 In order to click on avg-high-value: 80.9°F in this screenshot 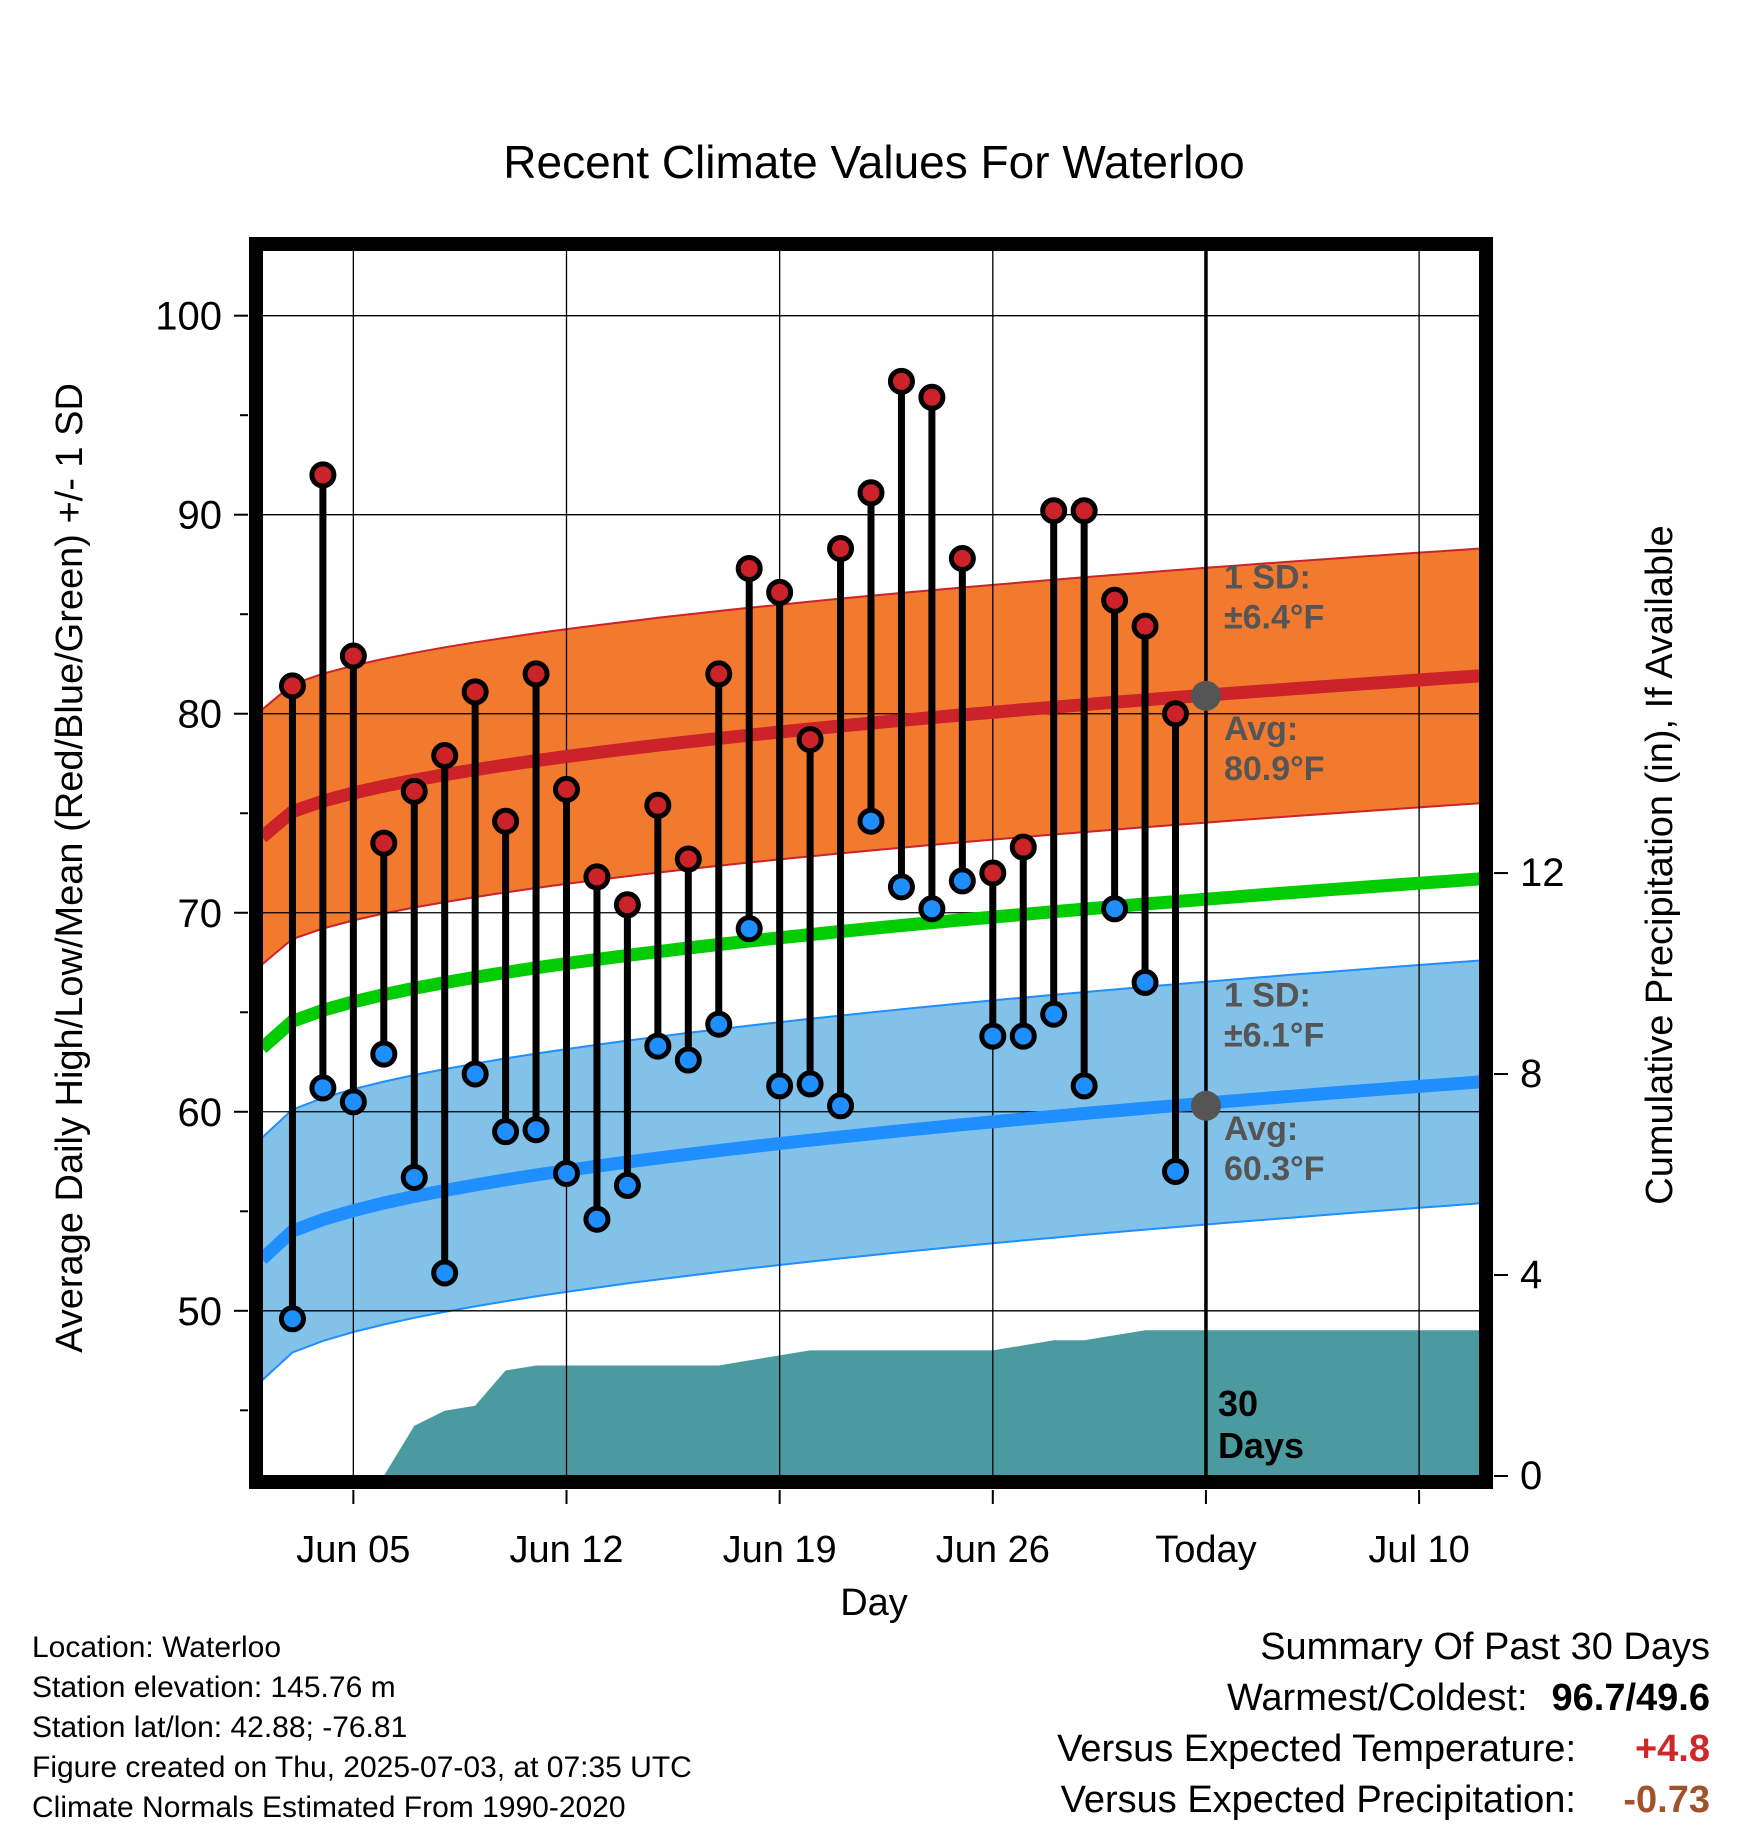, I will do `click(1274, 769)`.